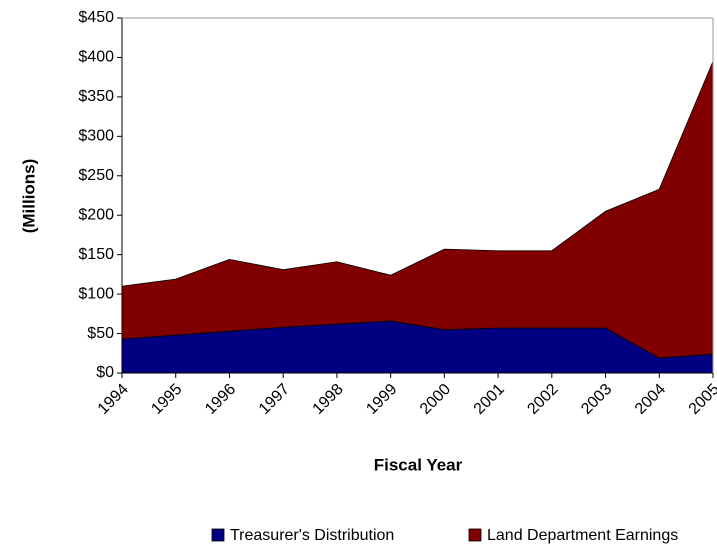 The width and height of the screenshot is (717, 549). Describe the element at coordinates (312, 535) in the screenshot. I see `legend-label: Treasurer's Distribution` at that location.